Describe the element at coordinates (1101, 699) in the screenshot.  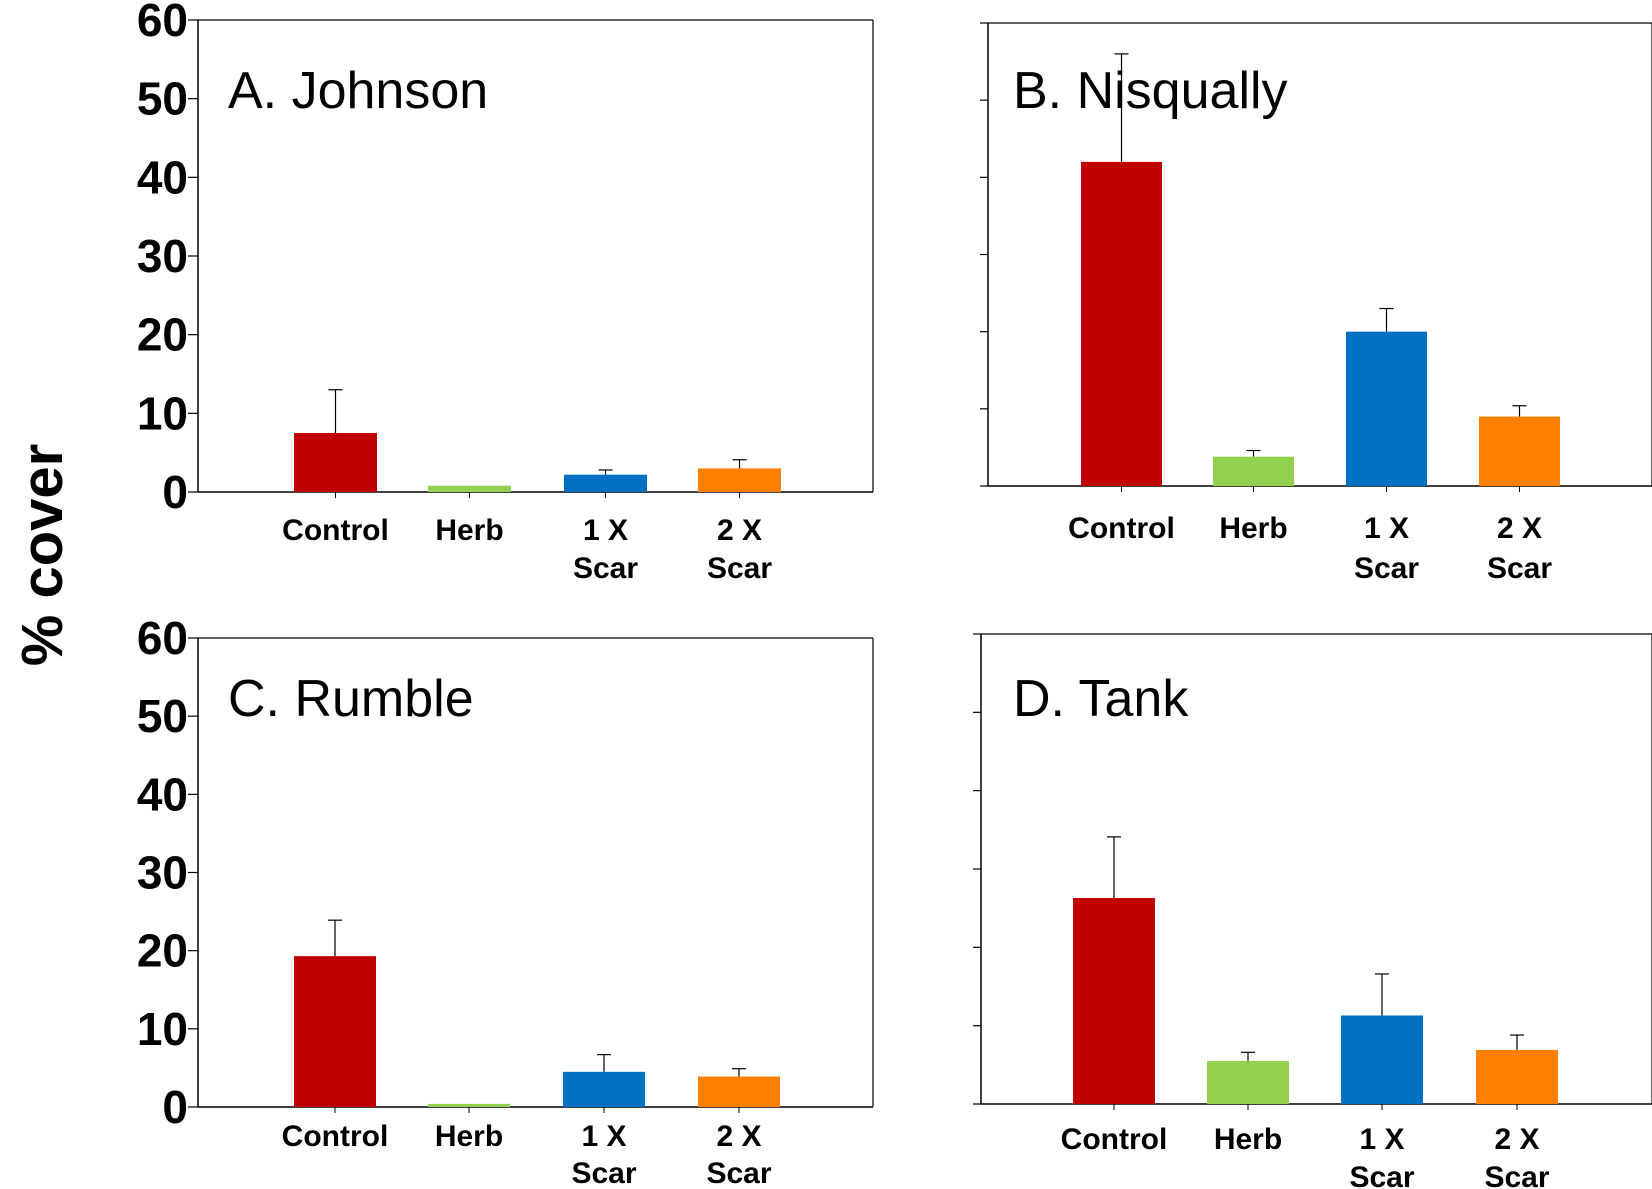
I see `panel-title: D. Tank` at that location.